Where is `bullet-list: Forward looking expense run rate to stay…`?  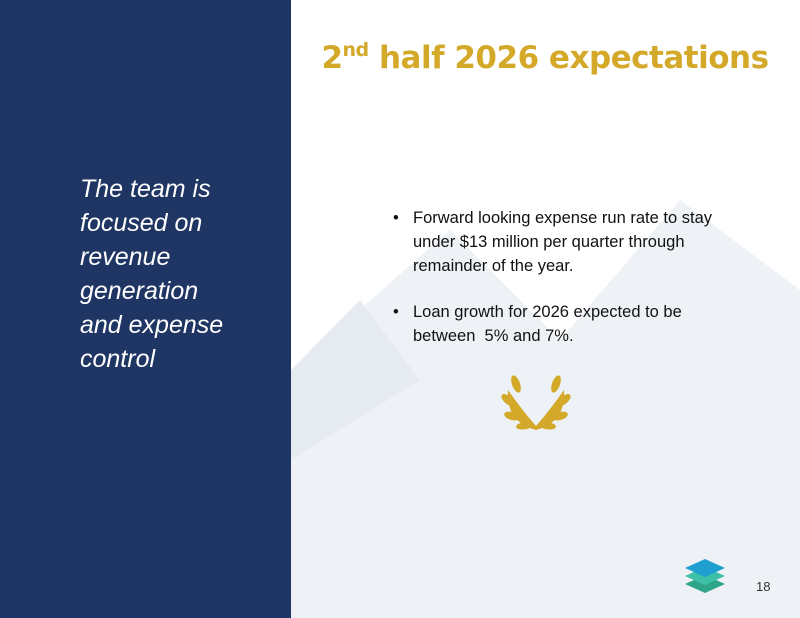
bullet-list: Forward looking expense run rate to stay… is located at coordinates (558, 288).